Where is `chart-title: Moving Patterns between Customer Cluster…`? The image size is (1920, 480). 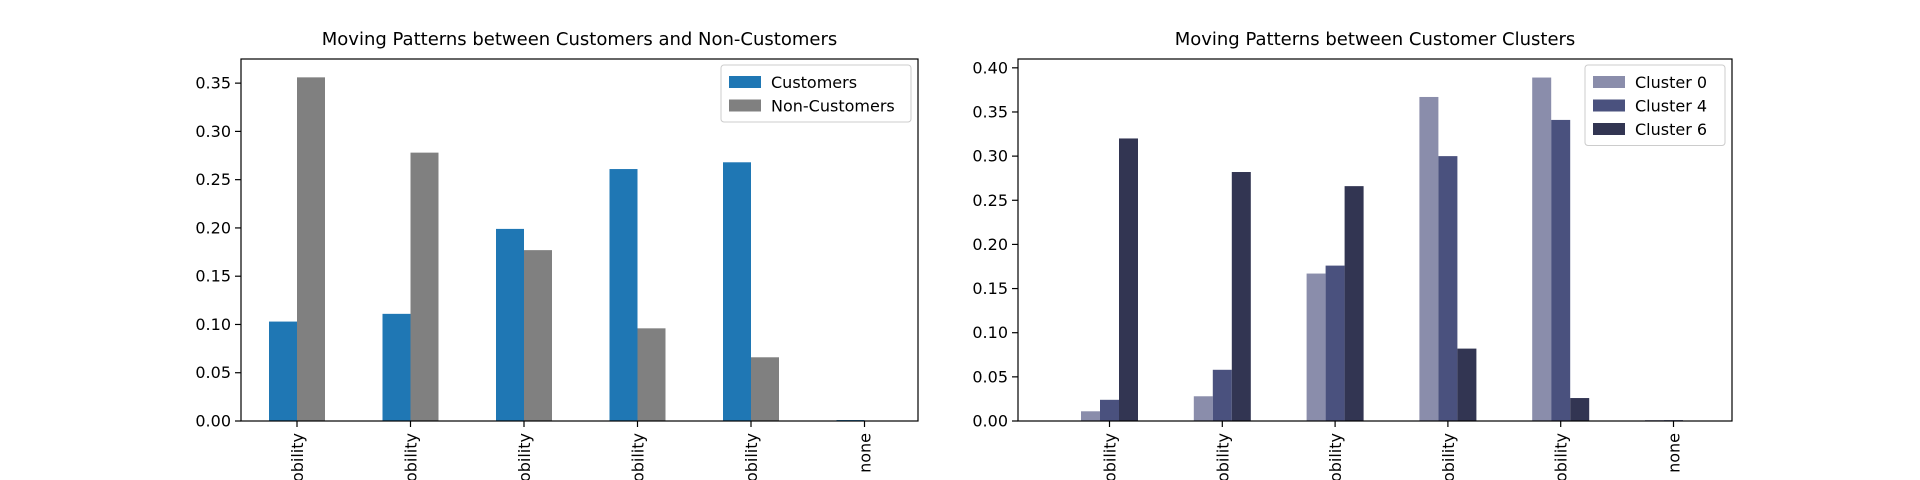 chart-title: Moving Patterns between Customer Cluster… is located at coordinates (1375, 39).